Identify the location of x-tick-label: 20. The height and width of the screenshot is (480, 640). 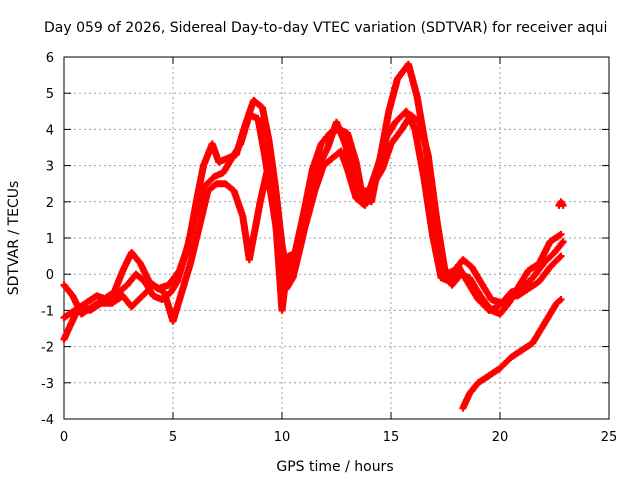
(500, 437).